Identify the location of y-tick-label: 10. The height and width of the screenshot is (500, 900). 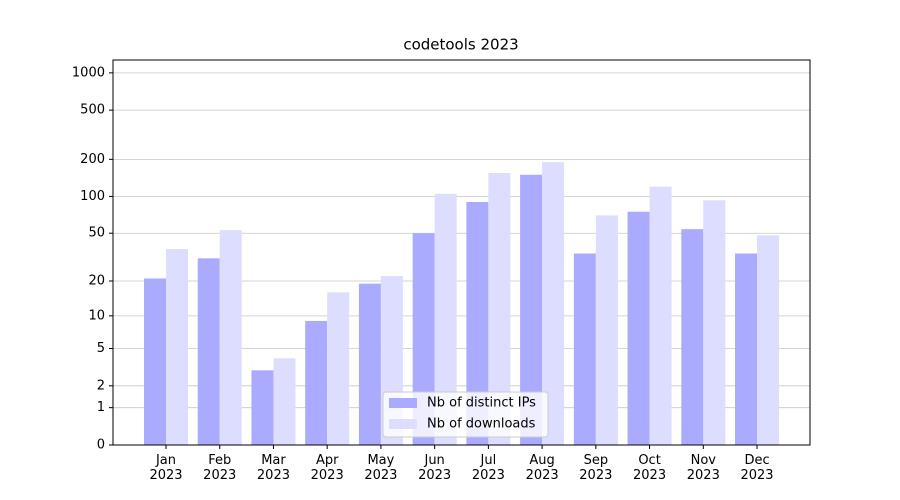
(96, 315).